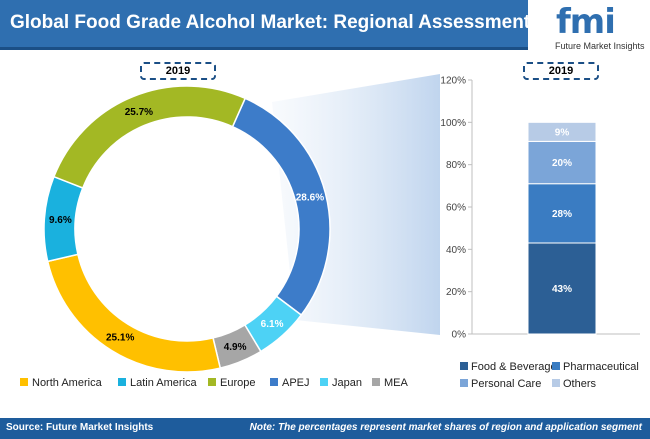 Image resolution: width=650 pixels, height=439 pixels. What do you see at coordinates (456, 208) in the screenshot?
I see `y-tick-label: 60%` at bounding box center [456, 208].